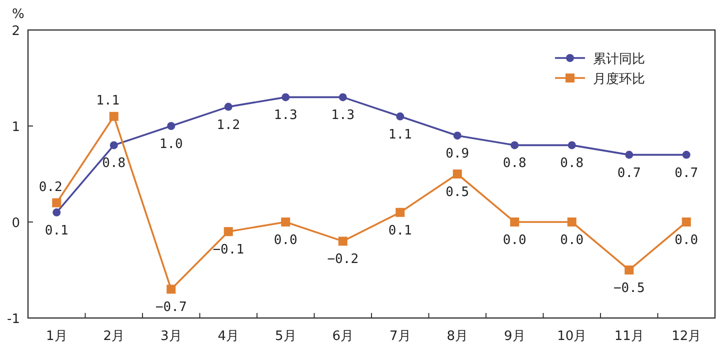 The height and width of the screenshot is (350, 720). Describe the element at coordinates (228, 250) in the screenshot. I see `data-label: −0.1` at that location.